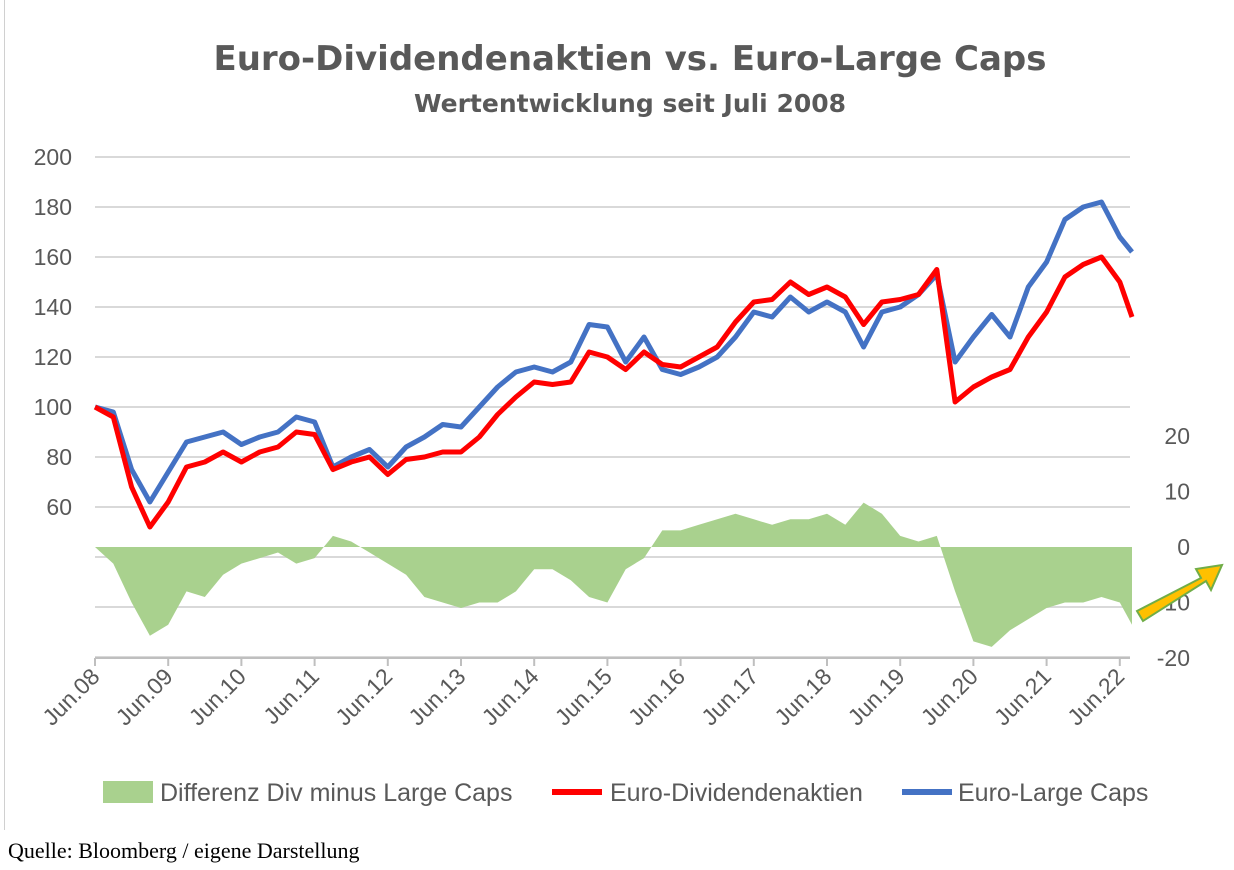  I want to click on left-tick-label: 120, so click(53, 357).